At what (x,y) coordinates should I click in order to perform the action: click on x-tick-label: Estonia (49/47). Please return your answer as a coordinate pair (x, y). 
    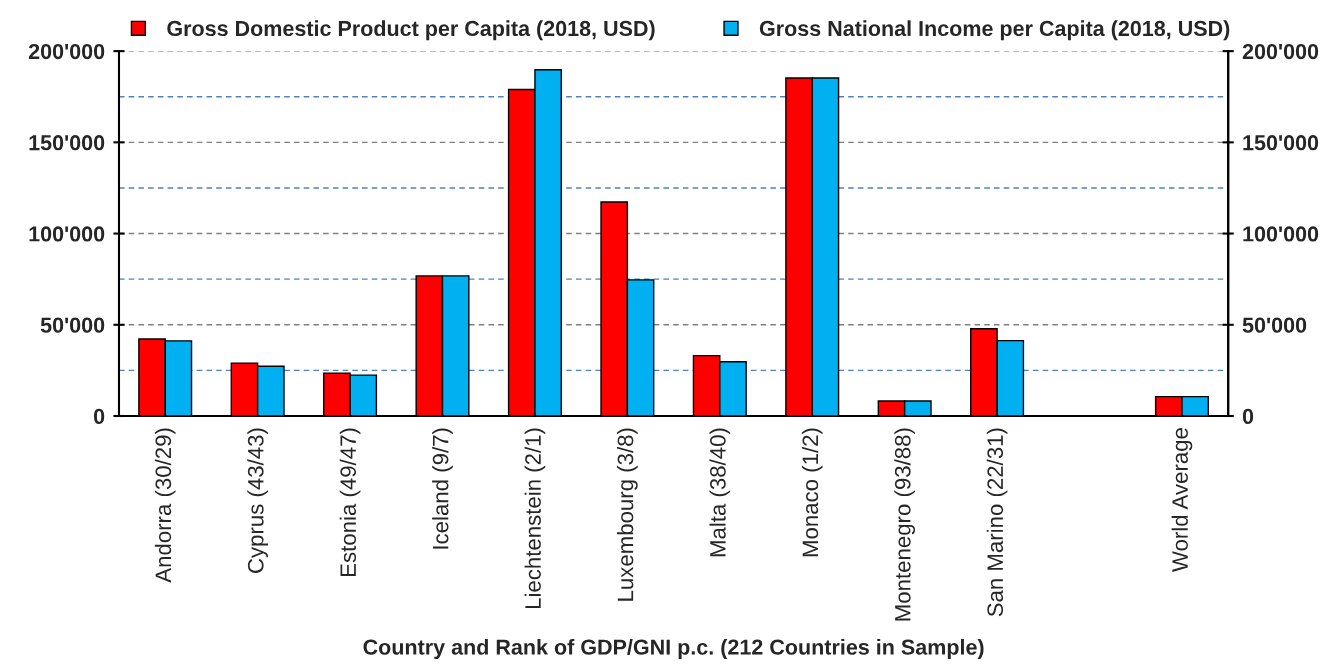
    Looking at the image, I should click on (350, 502).